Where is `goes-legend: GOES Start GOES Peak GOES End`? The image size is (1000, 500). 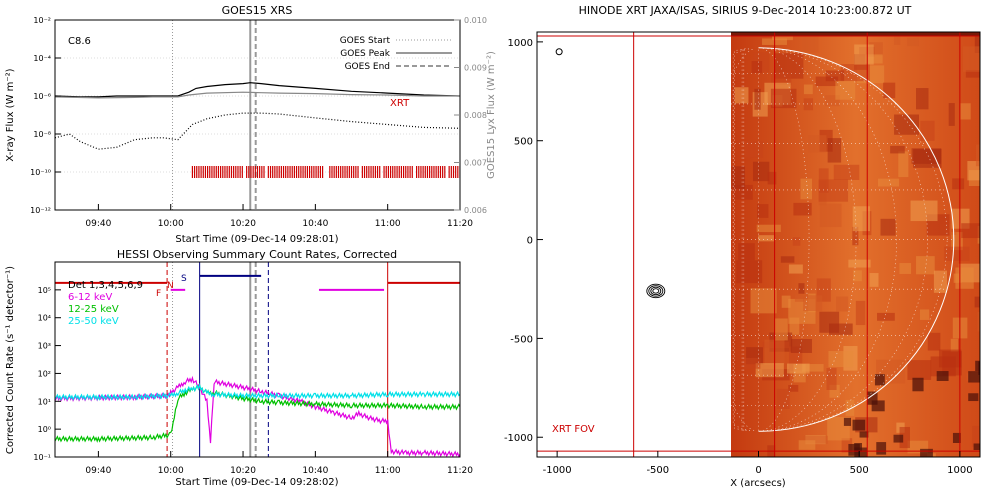
goes-legend: GOES Start GOES Peak GOES End is located at coordinates (396, 54).